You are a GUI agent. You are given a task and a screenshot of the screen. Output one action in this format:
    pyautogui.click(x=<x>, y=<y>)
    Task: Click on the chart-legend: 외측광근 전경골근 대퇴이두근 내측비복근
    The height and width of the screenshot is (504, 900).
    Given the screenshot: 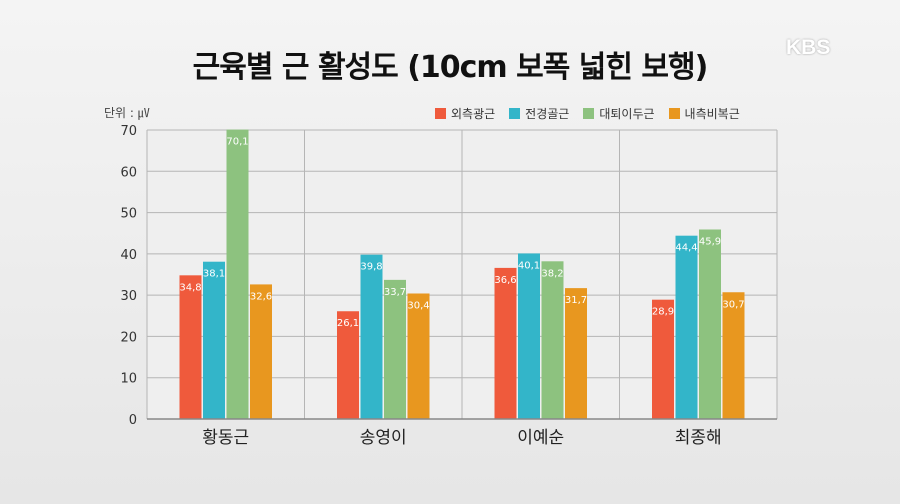 What is the action you would take?
    pyautogui.click(x=587, y=113)
    